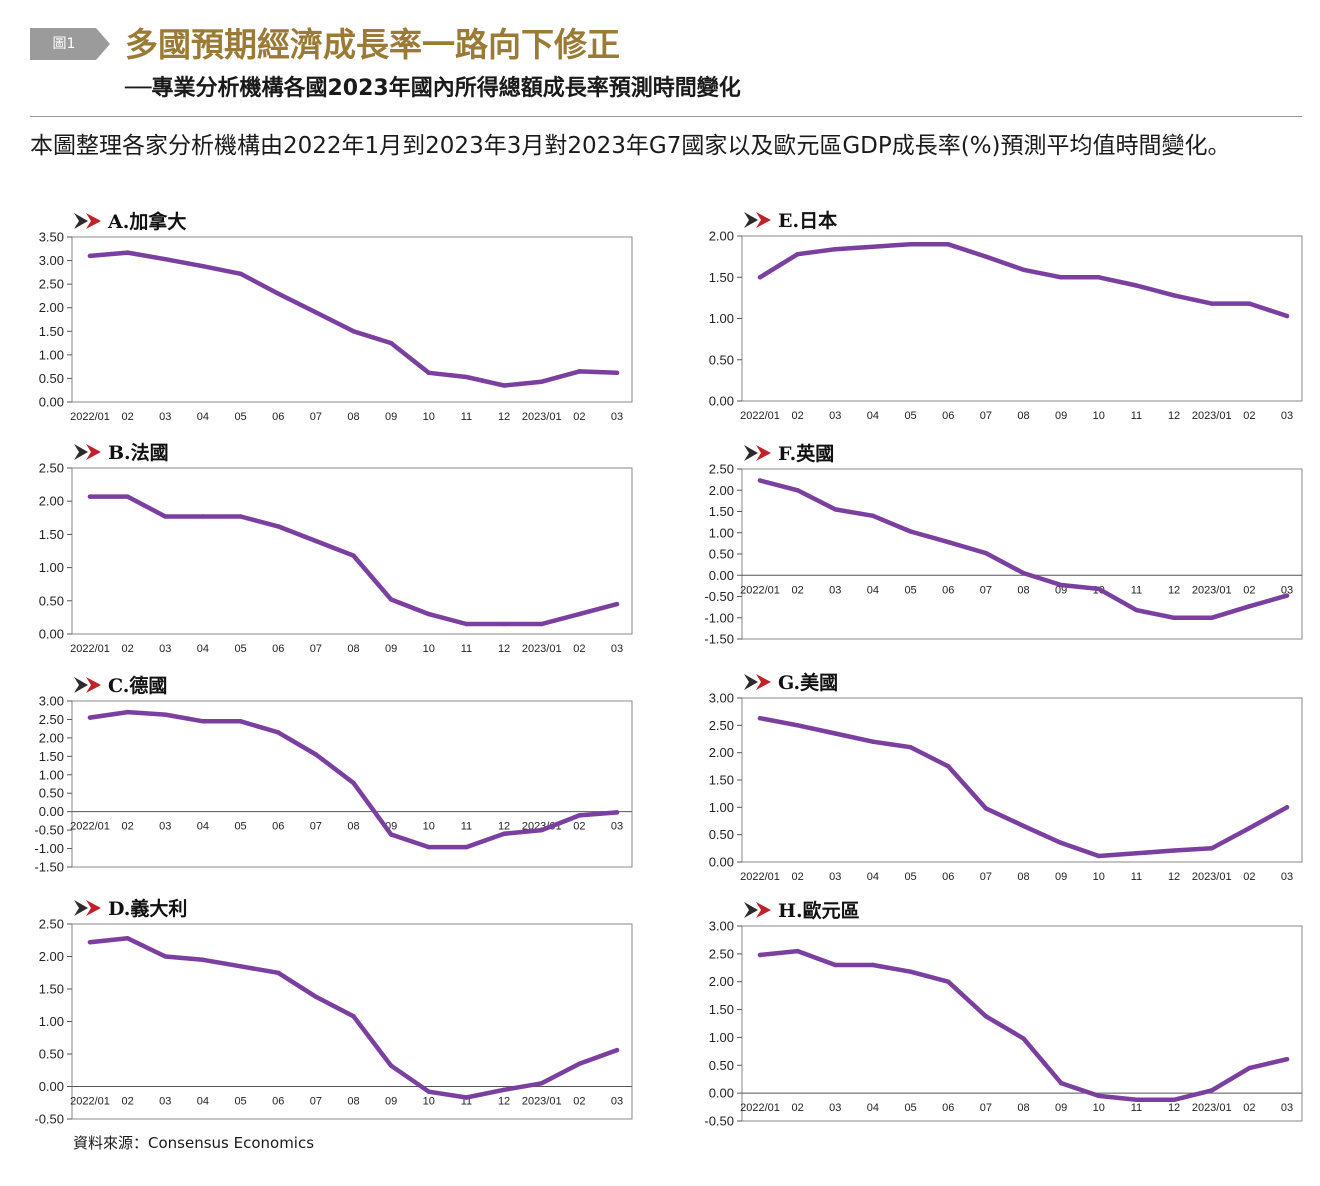 The image size is (1320, 1186). I want to click on y-tick-label: 3.50, so click(51, 237).